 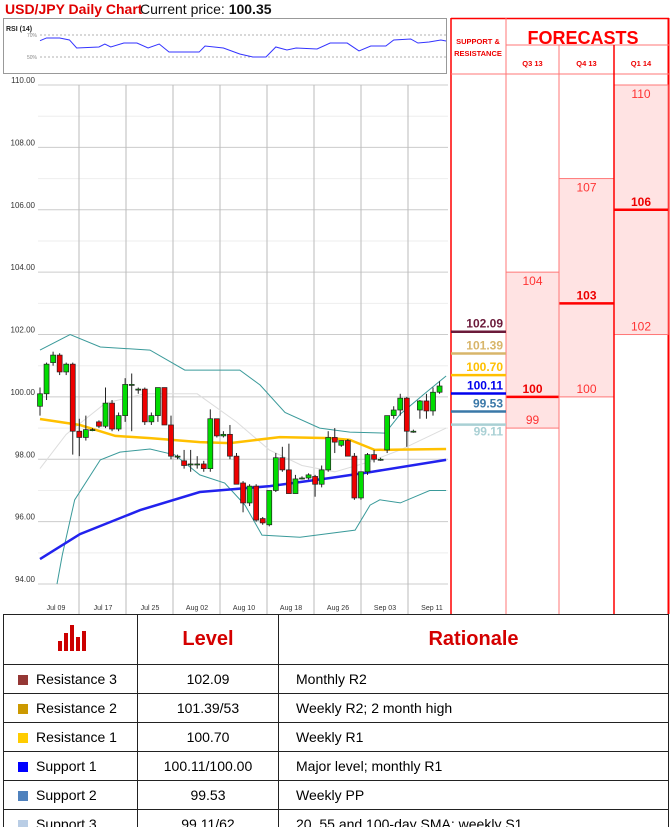 What do you see at coordinates (74, 9) in the screenshot?
I see `chart-title: USD/JPY Daily Chart` at bounding box center [74, 9].